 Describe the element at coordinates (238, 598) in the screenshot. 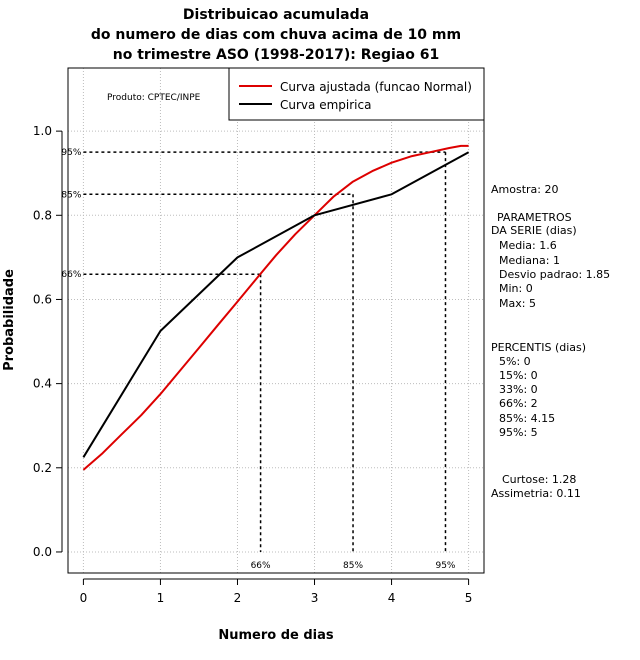

I see `x-tick-label-2: 2` at that location.